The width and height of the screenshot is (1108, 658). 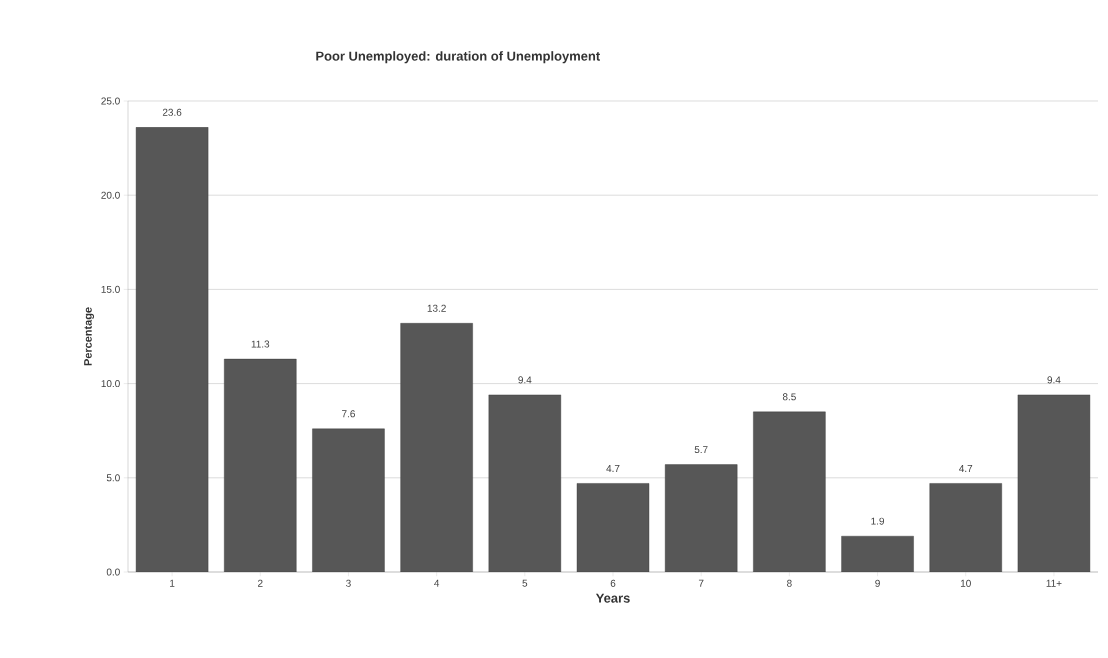 I want to click on y-tick-label: 10.0, so click(x=110, y=384).